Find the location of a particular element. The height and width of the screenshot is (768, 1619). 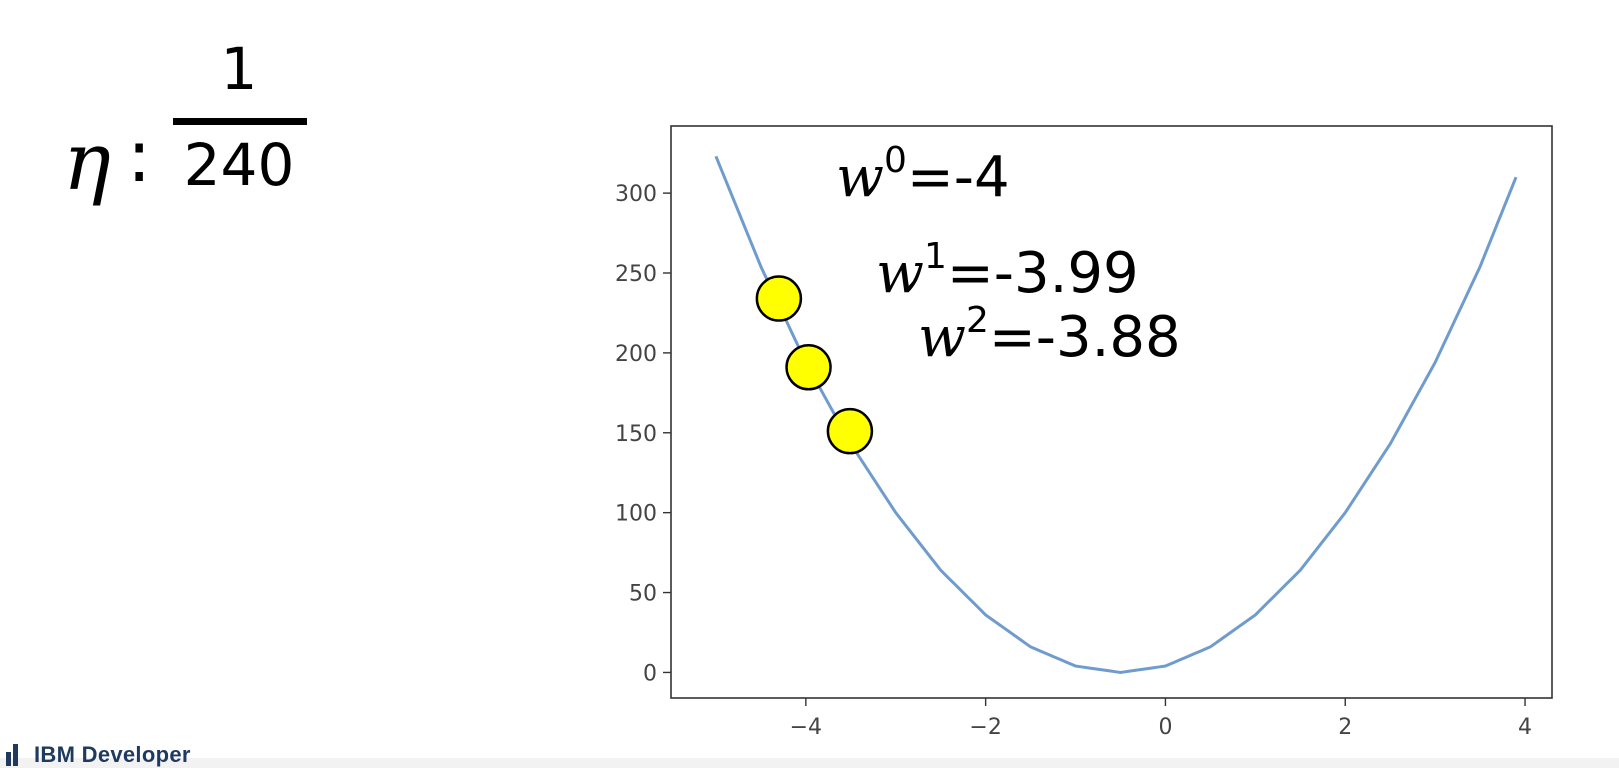

weight-annotation: w0=-4 is located at coordinates (923, 175).